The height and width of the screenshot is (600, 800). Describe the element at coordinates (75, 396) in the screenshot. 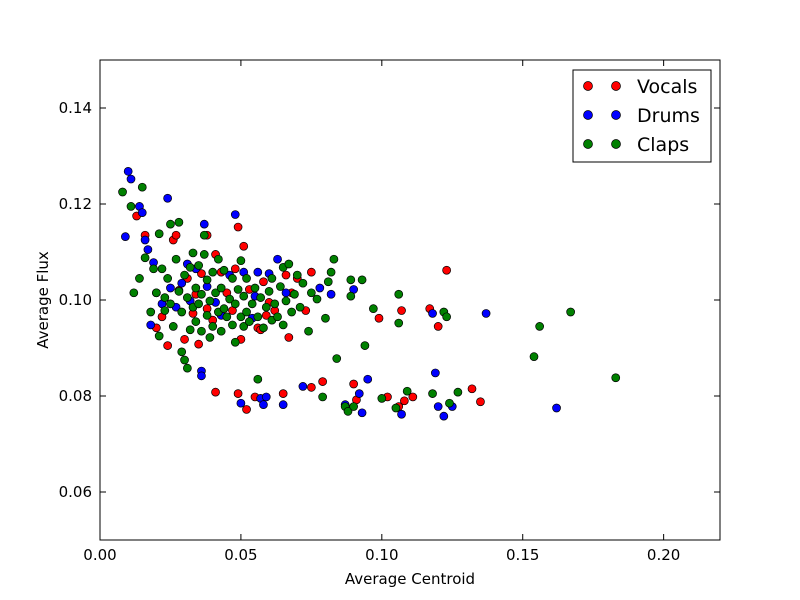

I see `y-tick-label: 0.08` at that location.